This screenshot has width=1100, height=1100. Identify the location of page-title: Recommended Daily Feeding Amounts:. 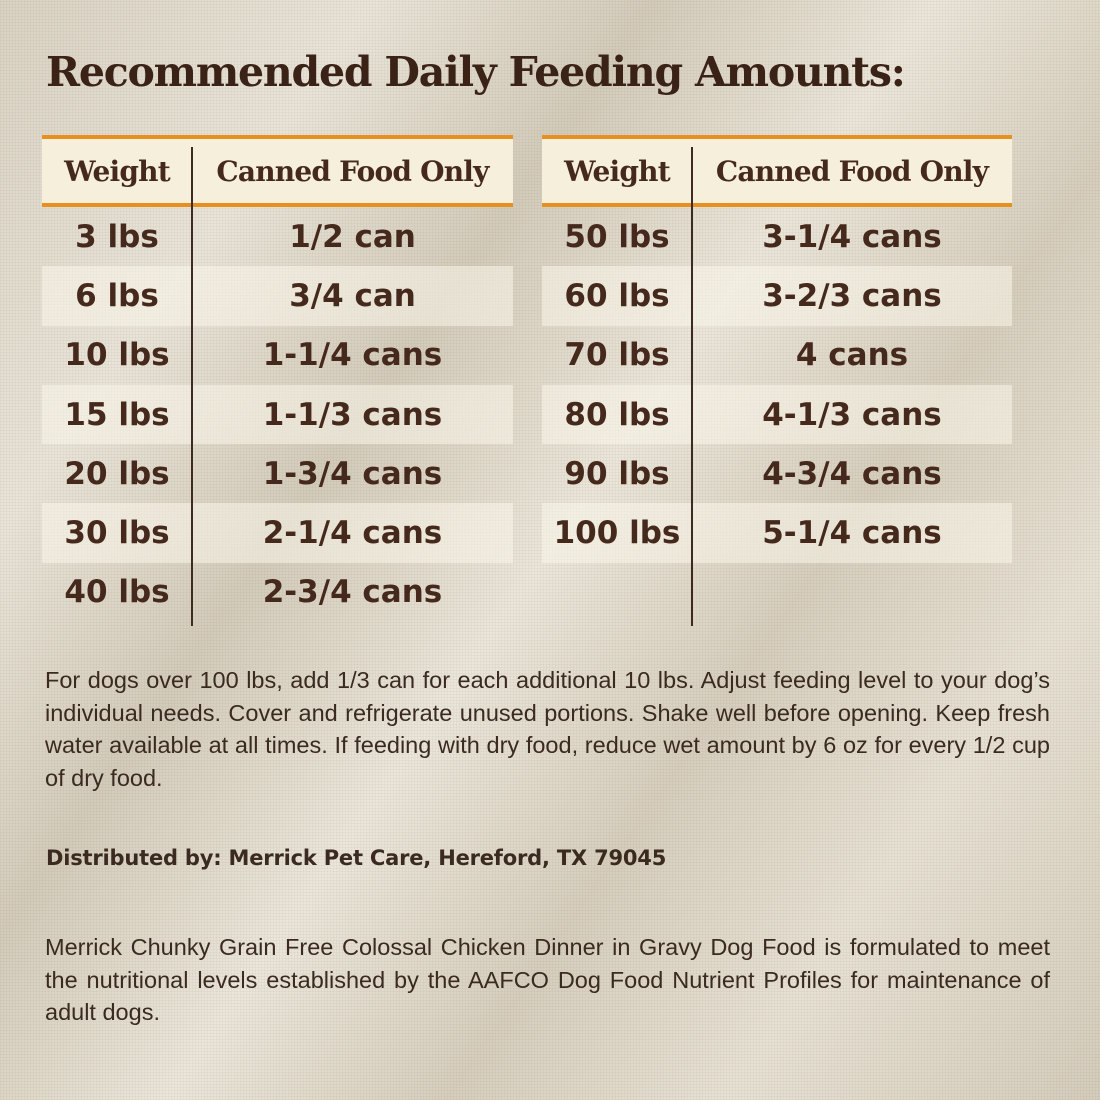
(476, 72).